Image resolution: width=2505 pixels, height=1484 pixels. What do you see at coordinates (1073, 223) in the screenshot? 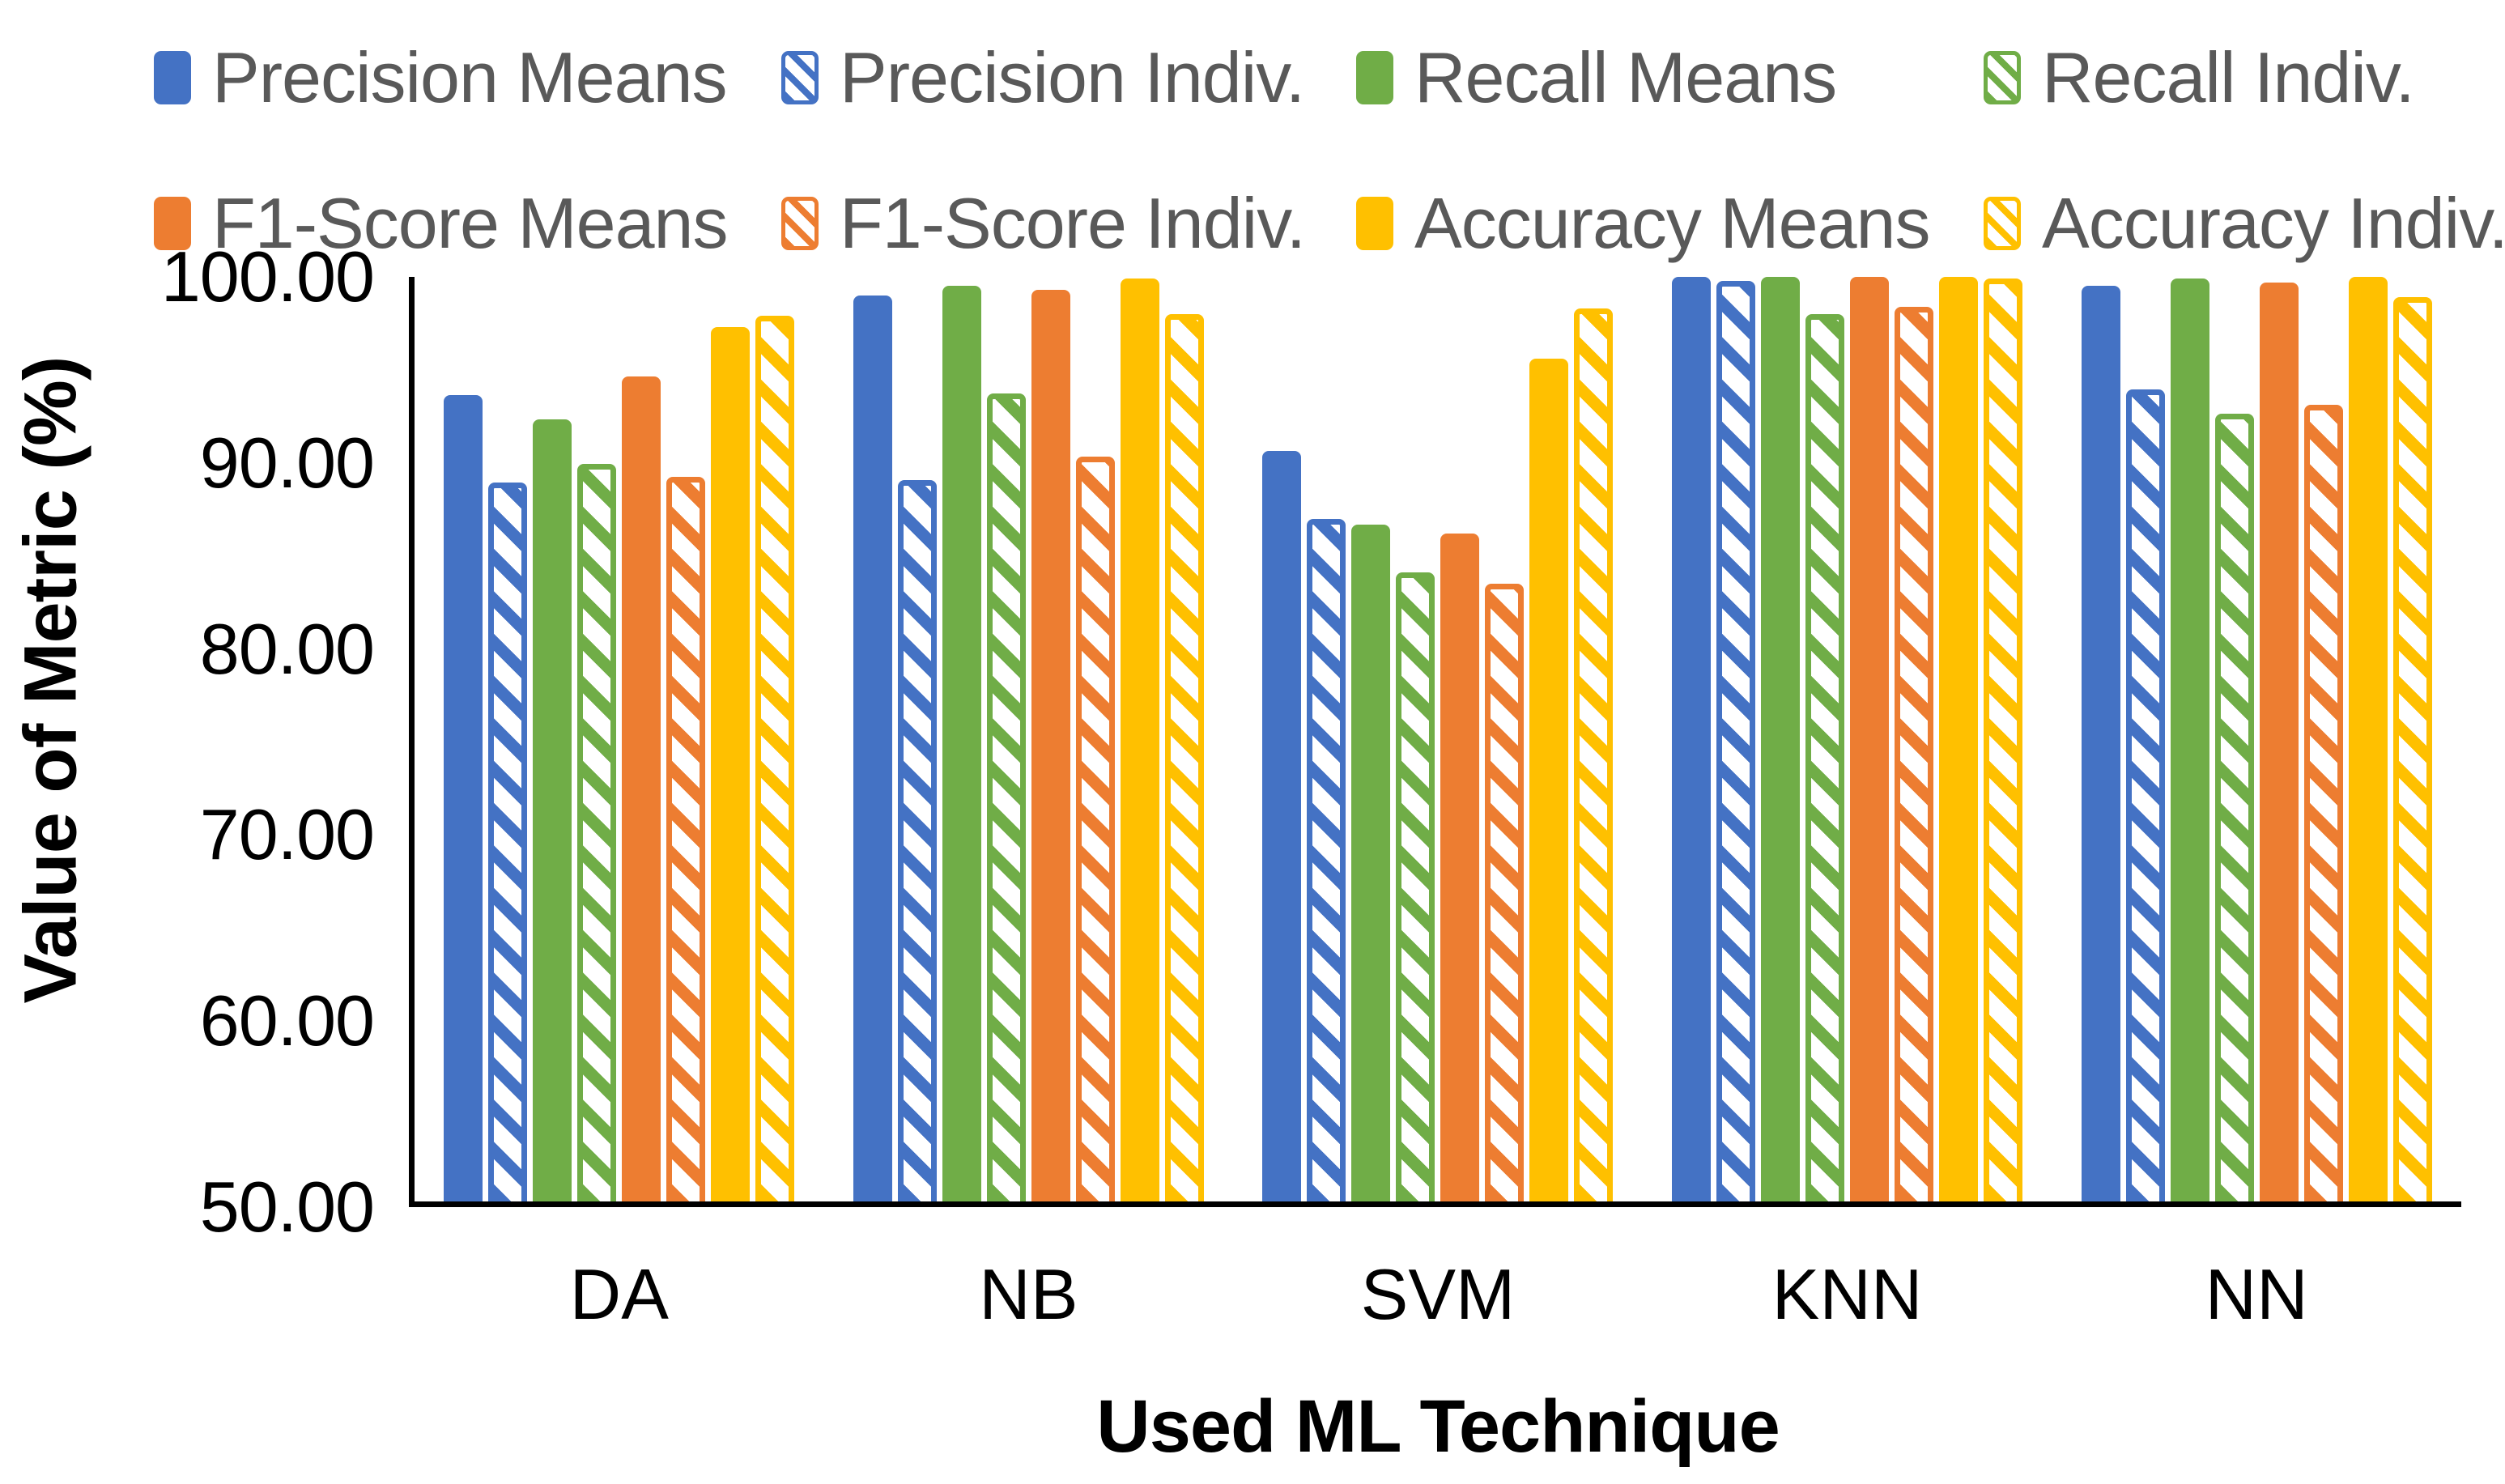
I see `legend-label: F1-Score Indiv.` at bounding box center [1073, 223].